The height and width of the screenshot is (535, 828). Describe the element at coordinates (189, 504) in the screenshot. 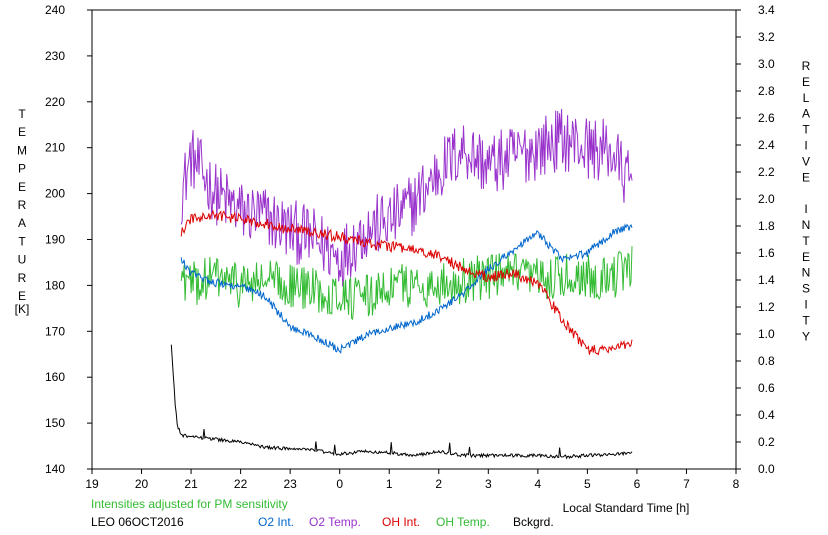

I see `sensitivity-note: Intensities adjusted for PM sensitivity` at that location.